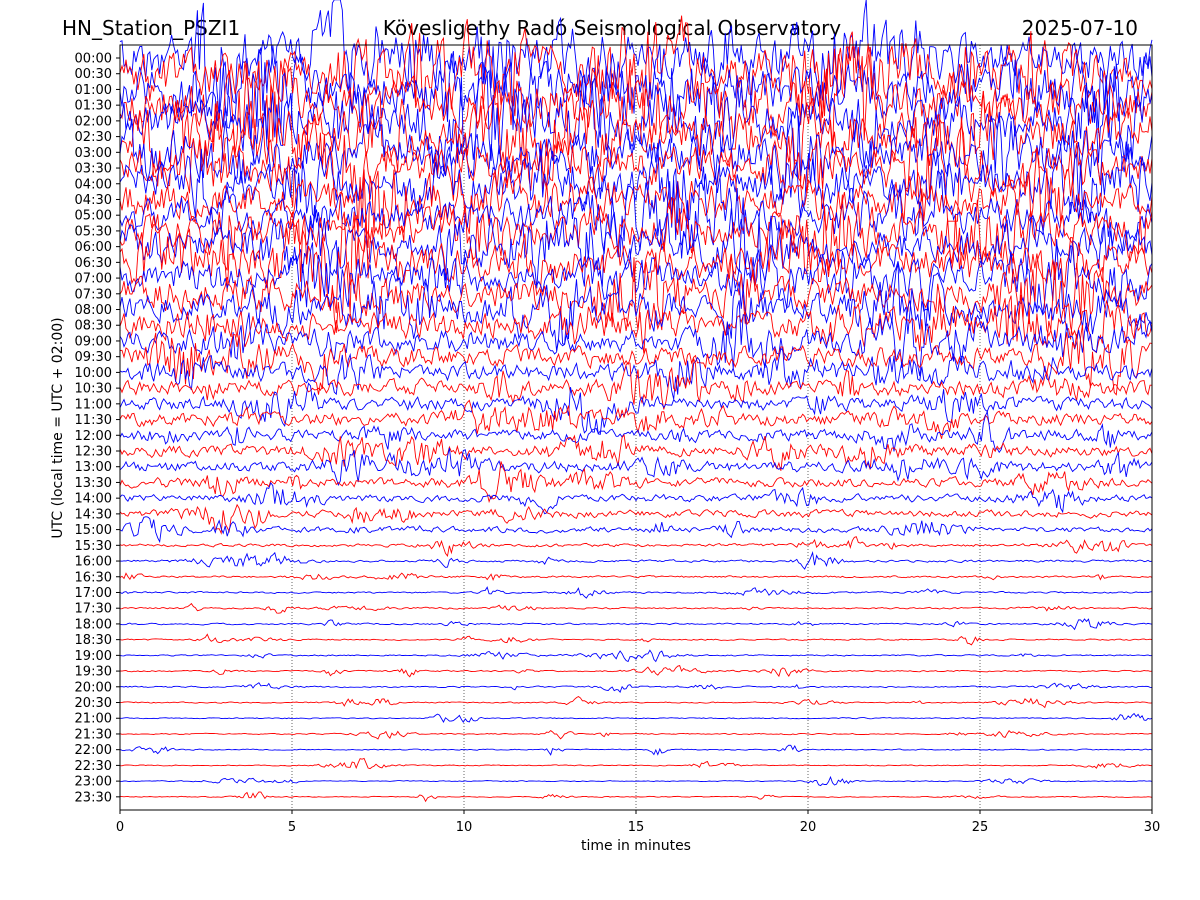 This screenshot has height=900, width=1200. I want to click on y-tick-label: 02:00, so click(93, 121).